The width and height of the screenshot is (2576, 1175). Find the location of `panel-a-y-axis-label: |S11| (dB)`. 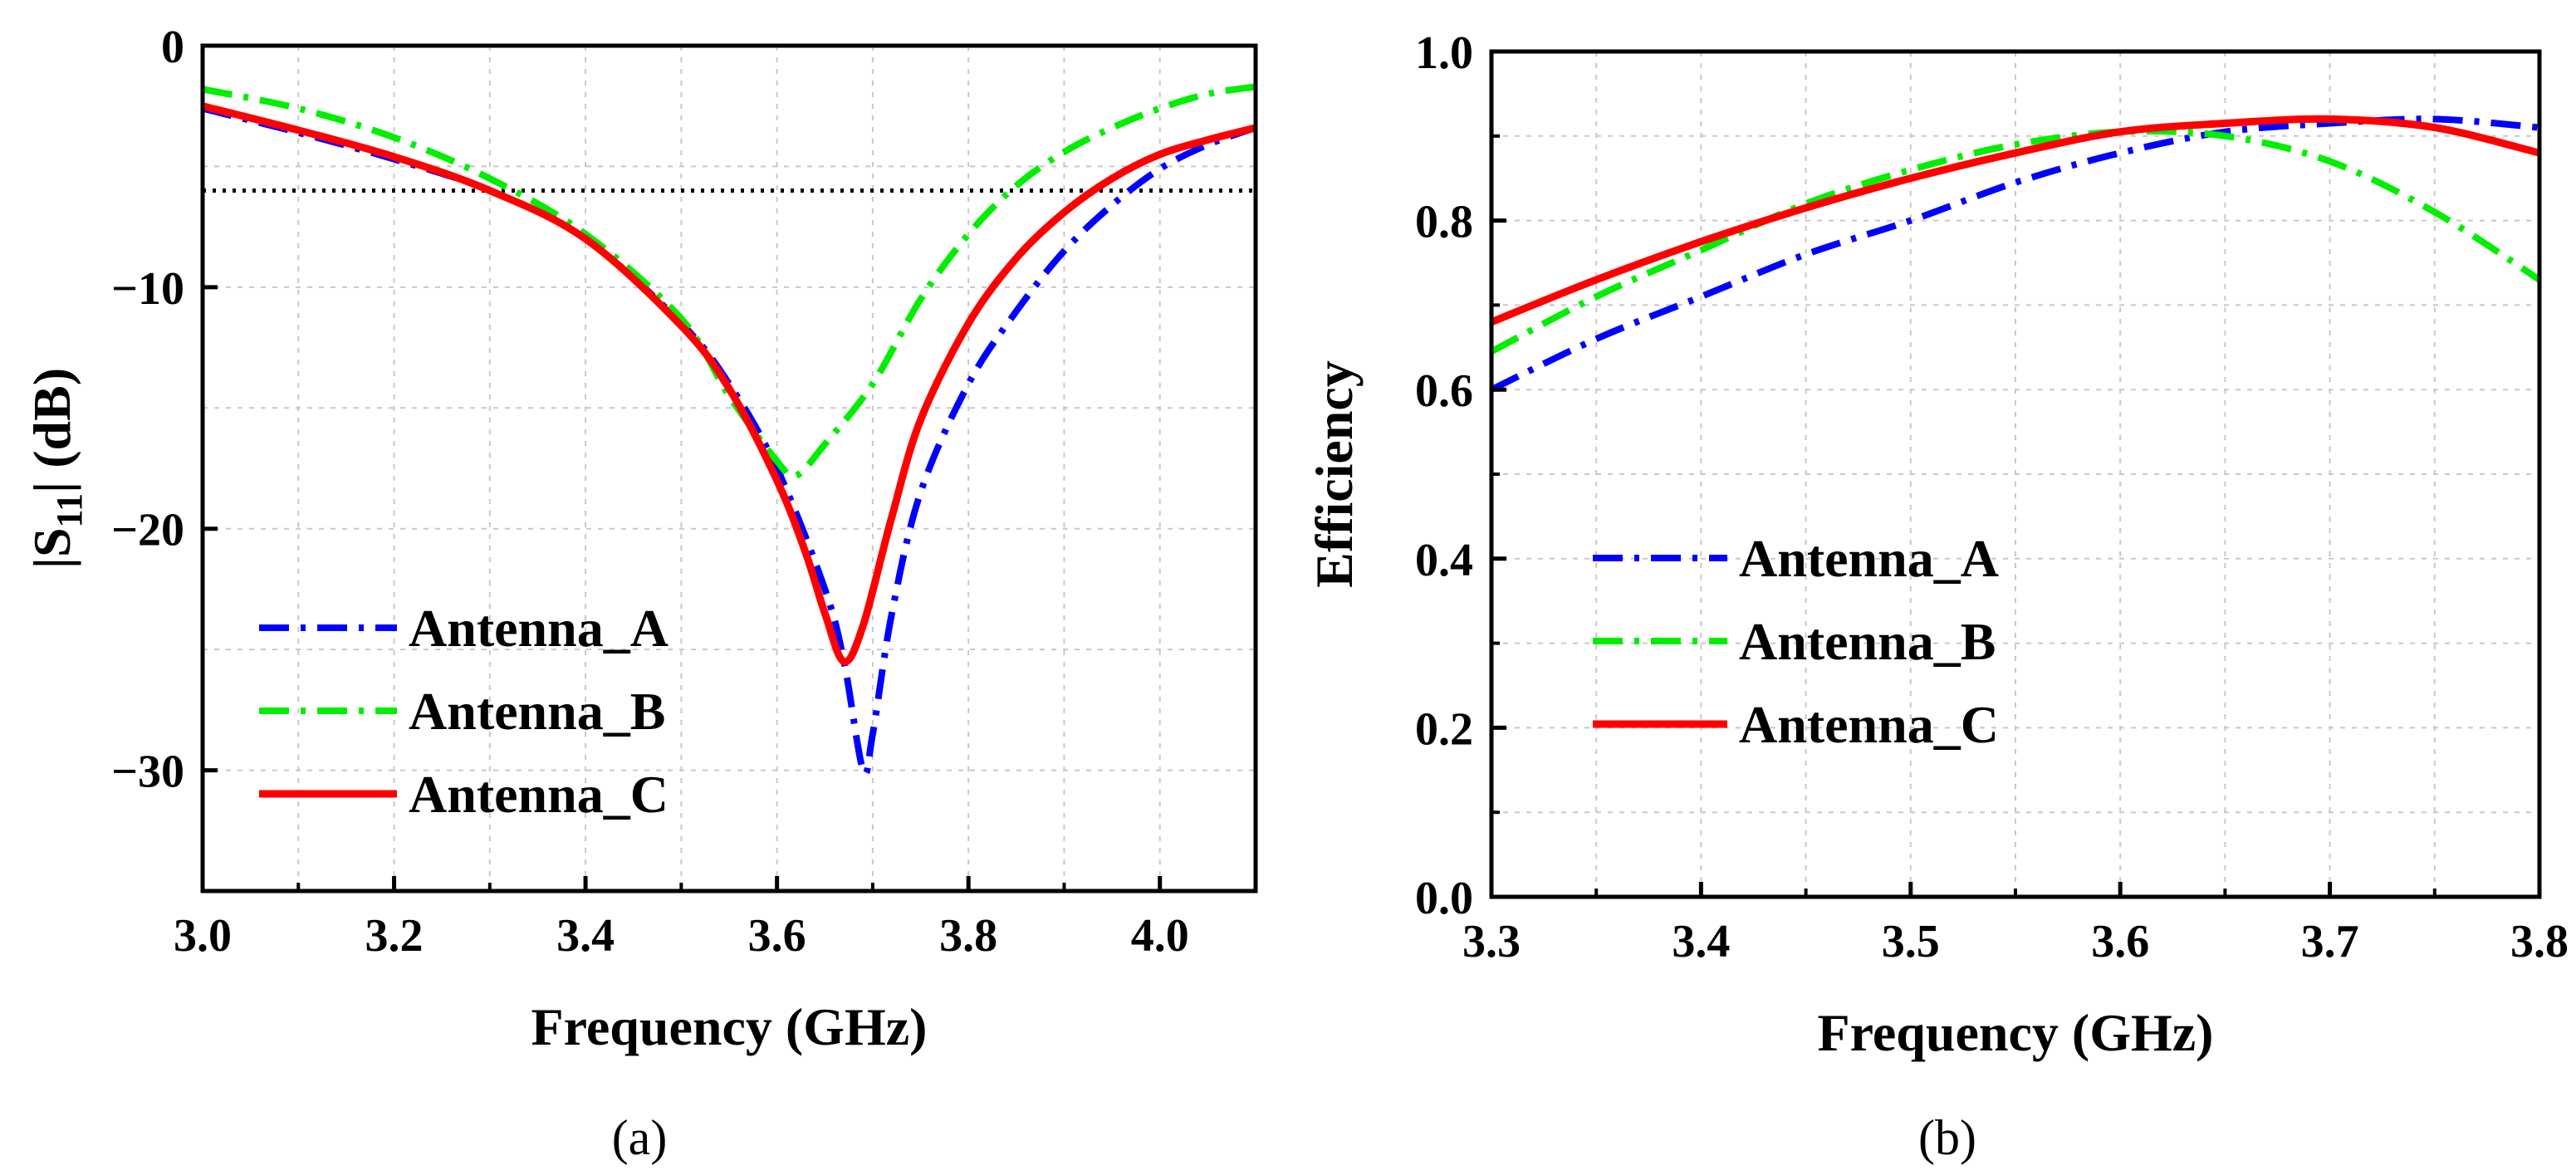

panel-a-y-axis-label: |S11| (dB) is located at coordinates (56, 469).